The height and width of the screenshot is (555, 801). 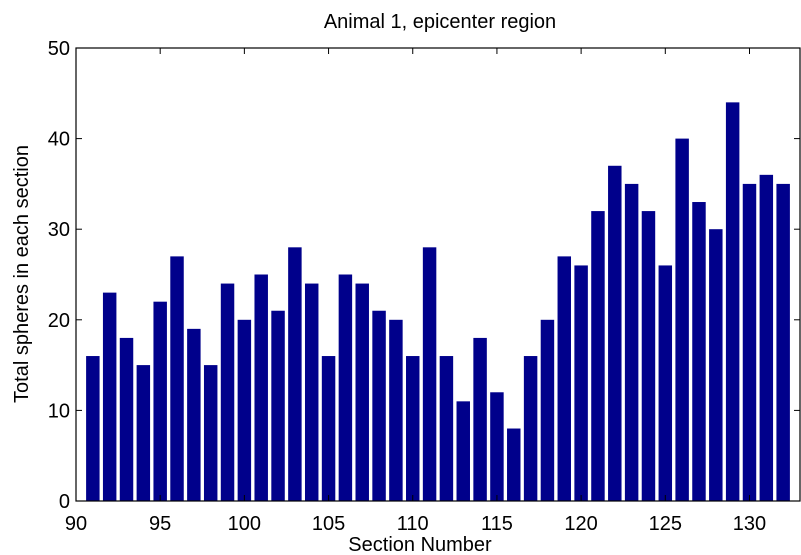 I want to click on x-tick-label-130: 130, so click(x=749, y=524).